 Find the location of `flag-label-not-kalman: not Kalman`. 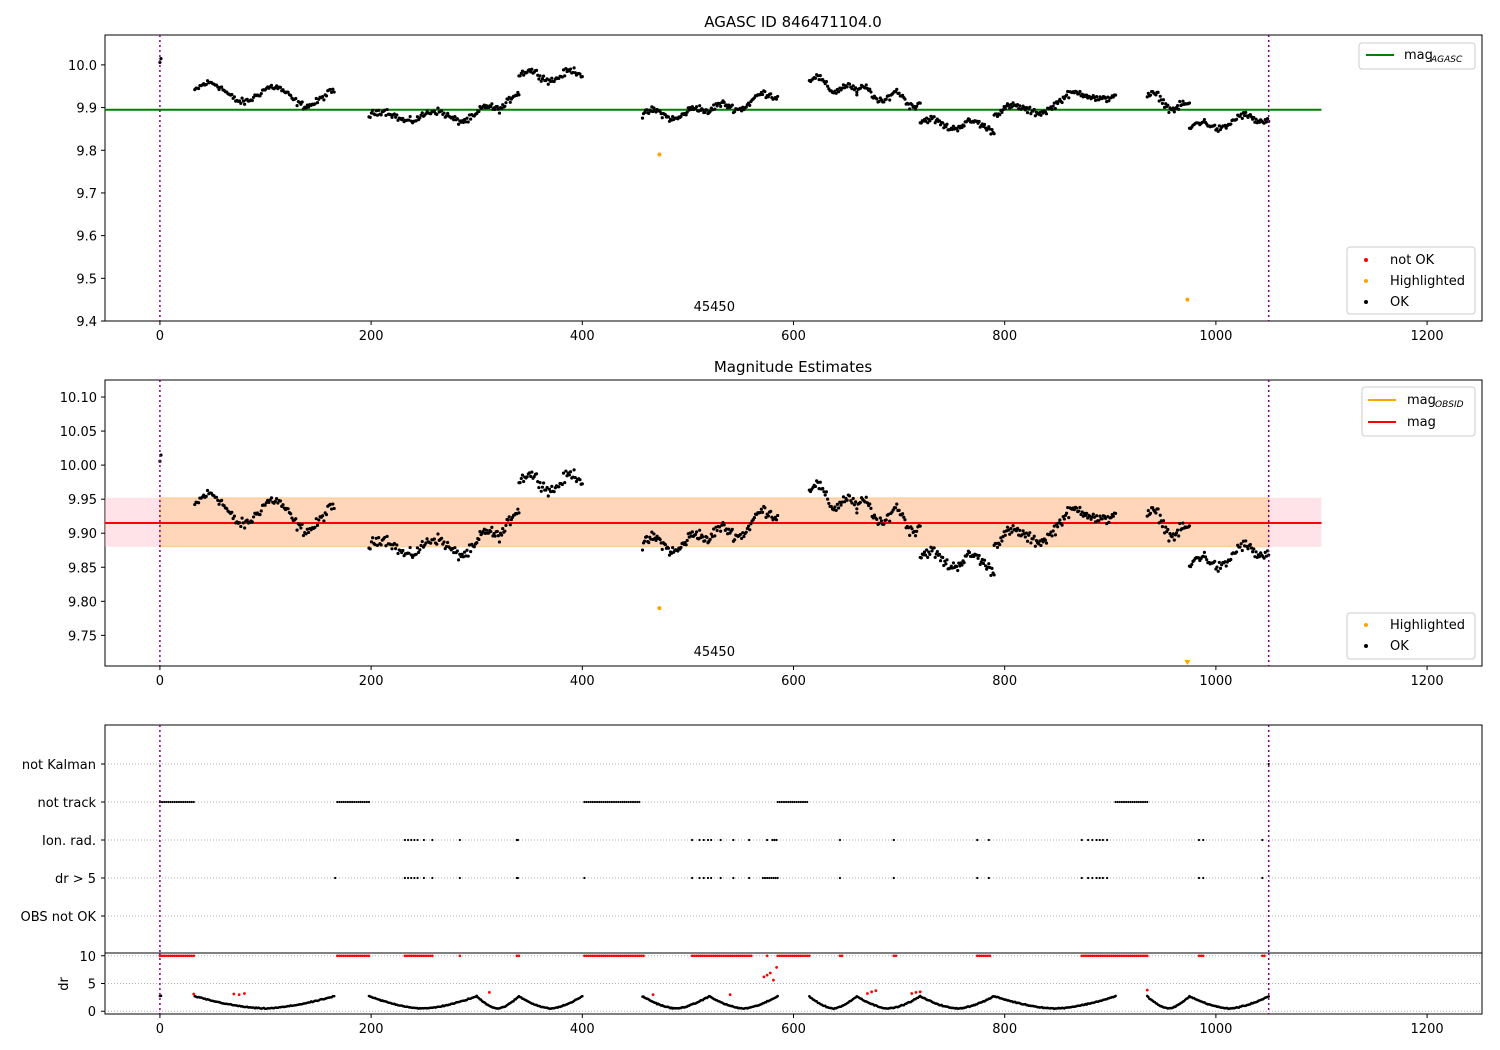

flag-label-not-kalman: not Kalman is located at coordinates (59, 765).